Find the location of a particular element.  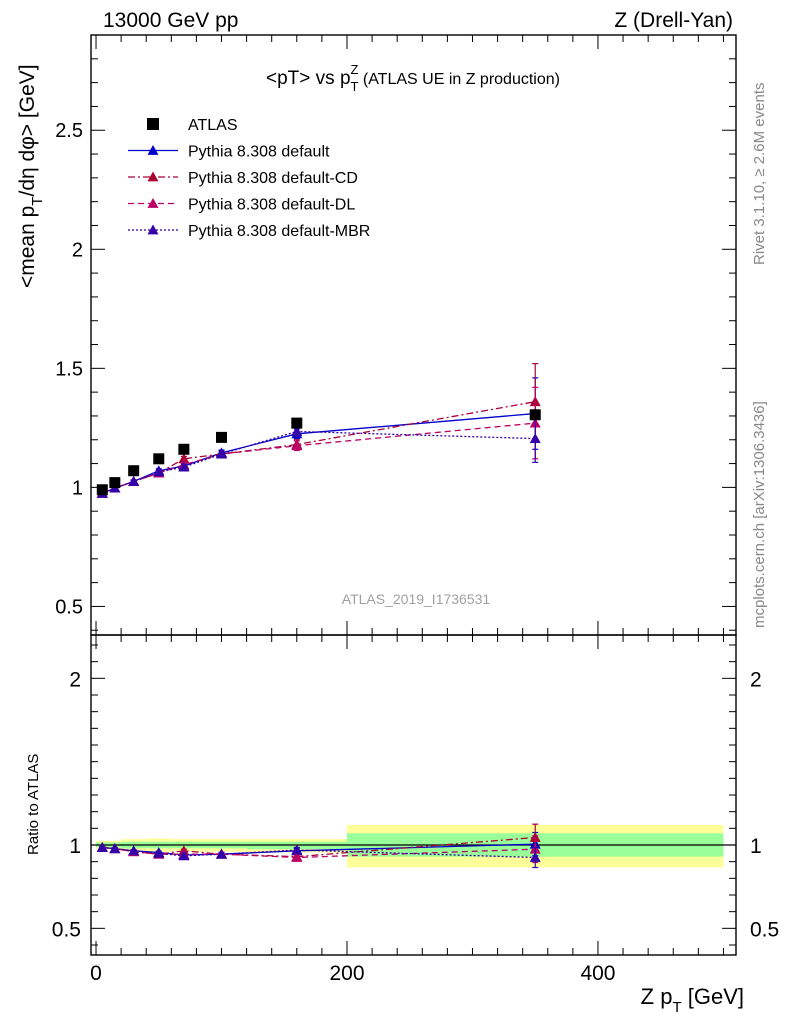

ratio-series-pythia-8-308-default-mbr is located at coordinates (318, 855).